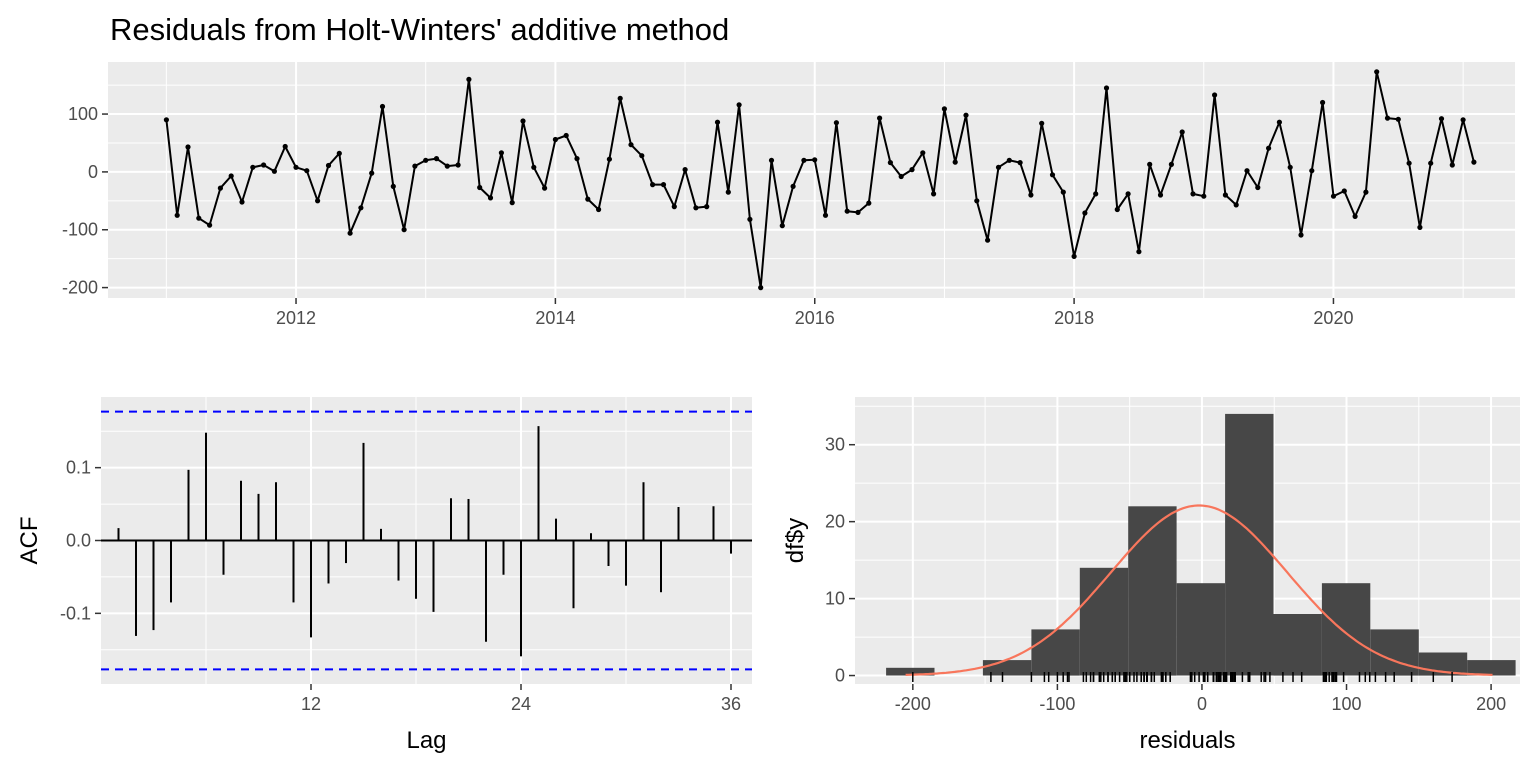 This screenshot has width=1536, height=768. Describe the element at coordinates (815, 318) in the screenshot. I see `x-tick-label: 2016` at that location.